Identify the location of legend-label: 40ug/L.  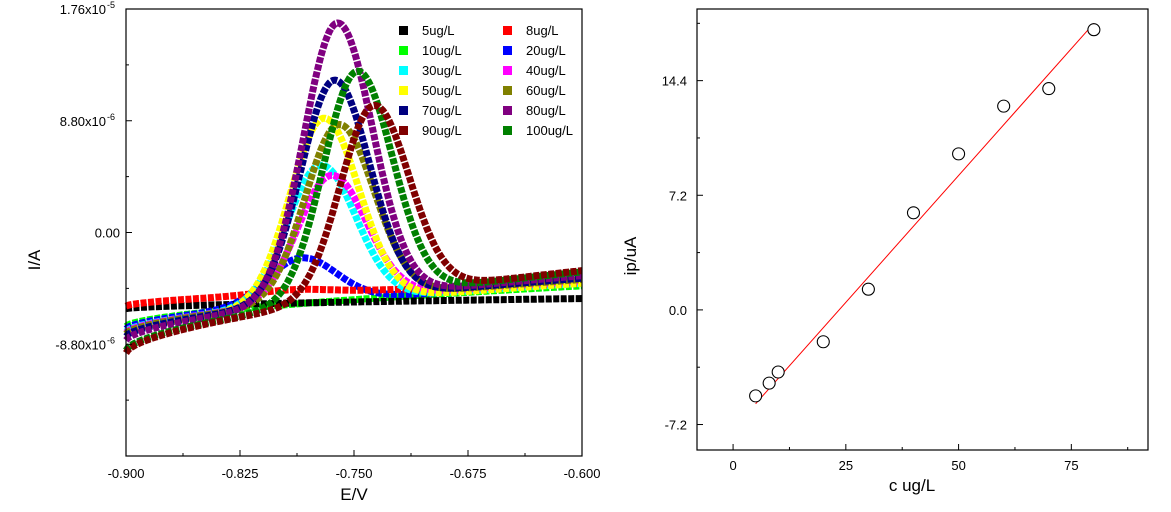
(546, 70).